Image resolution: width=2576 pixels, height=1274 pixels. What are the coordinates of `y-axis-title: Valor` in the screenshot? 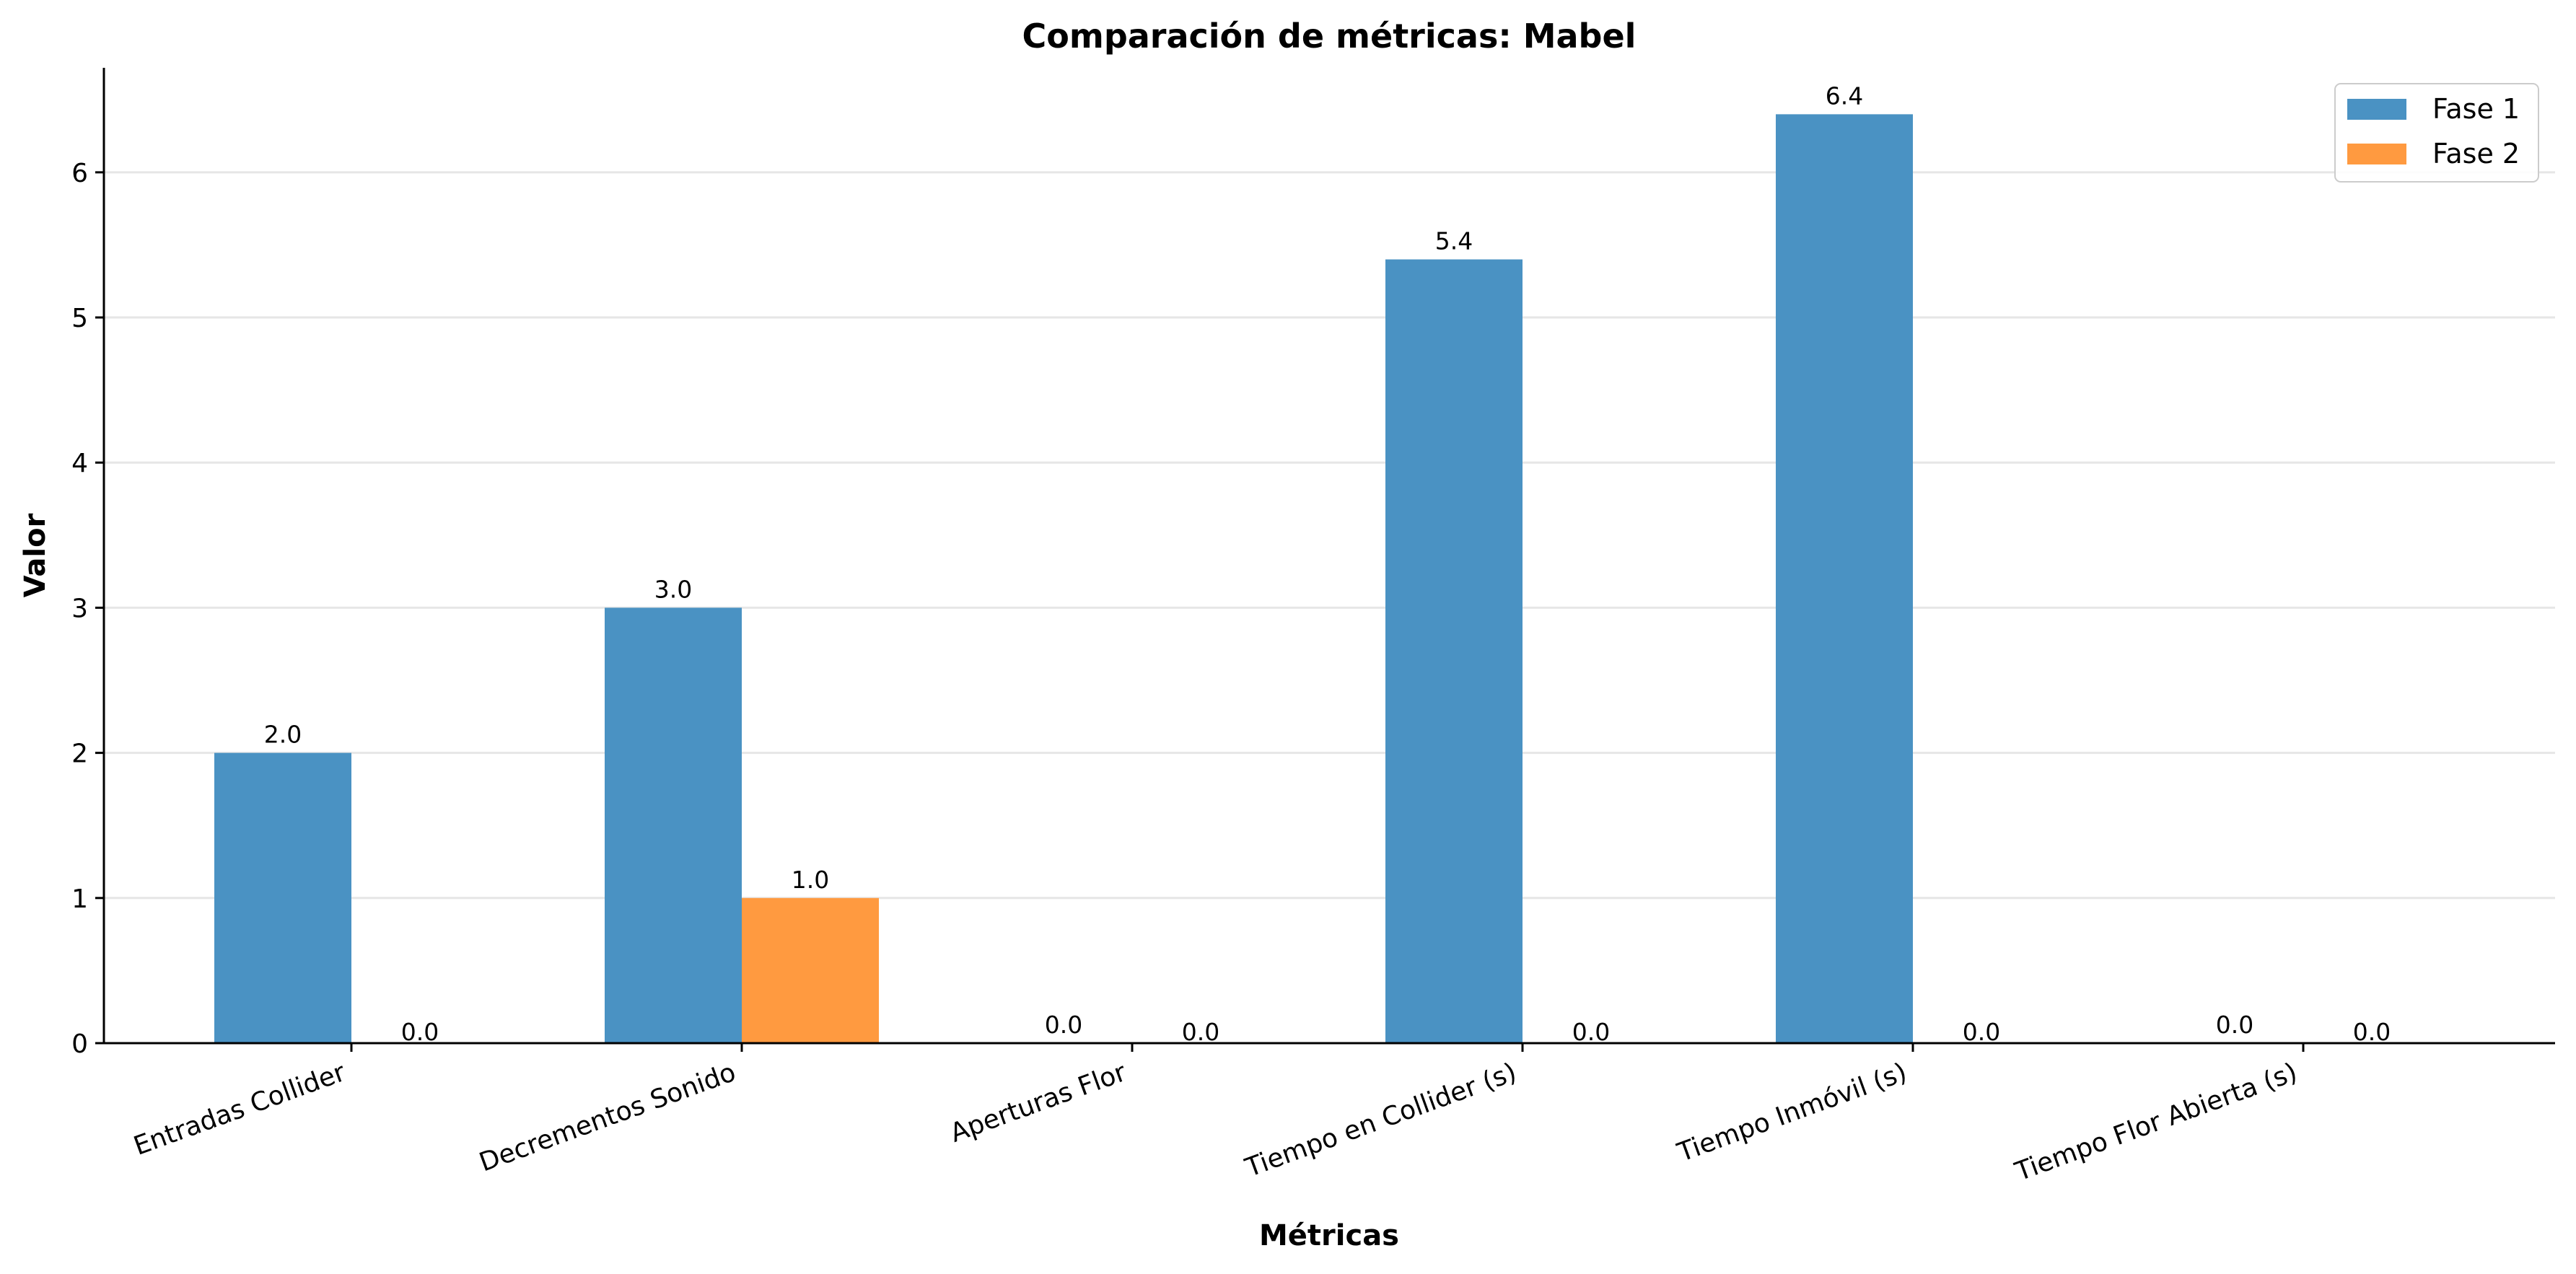 It's located at (35, 555).